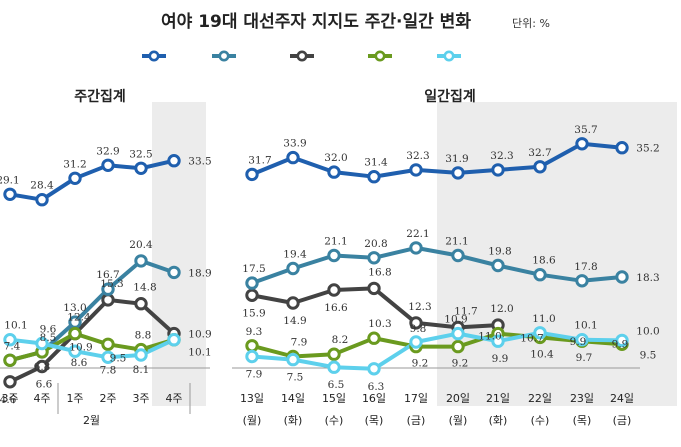  Describe the element at coordinates (140, 154) in the screenshot. I see `weekly-data-label-moon-4: 32.5` at that location.